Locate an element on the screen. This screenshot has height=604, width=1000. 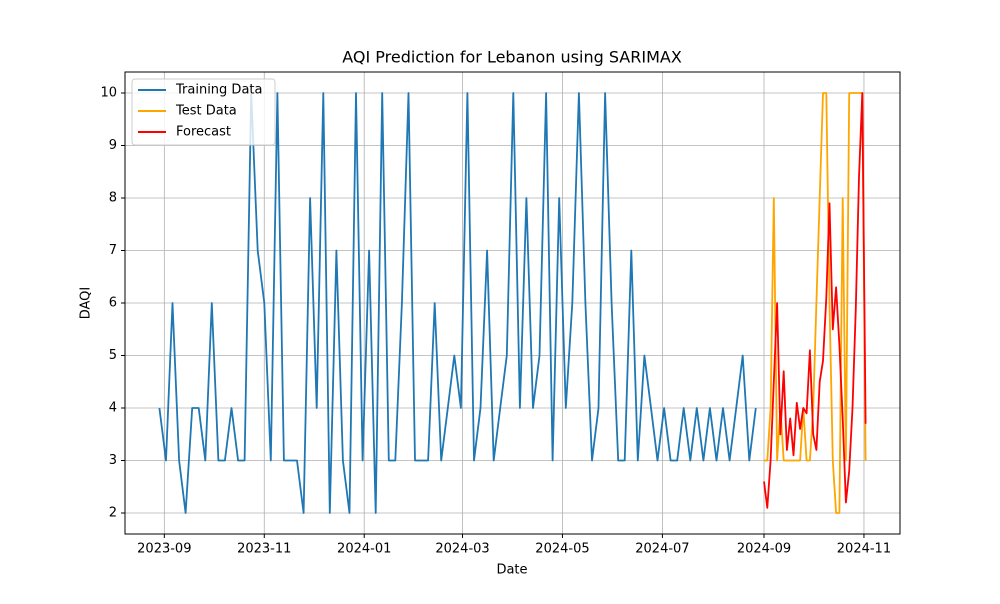
data-line is located at coordinates (815, 300).